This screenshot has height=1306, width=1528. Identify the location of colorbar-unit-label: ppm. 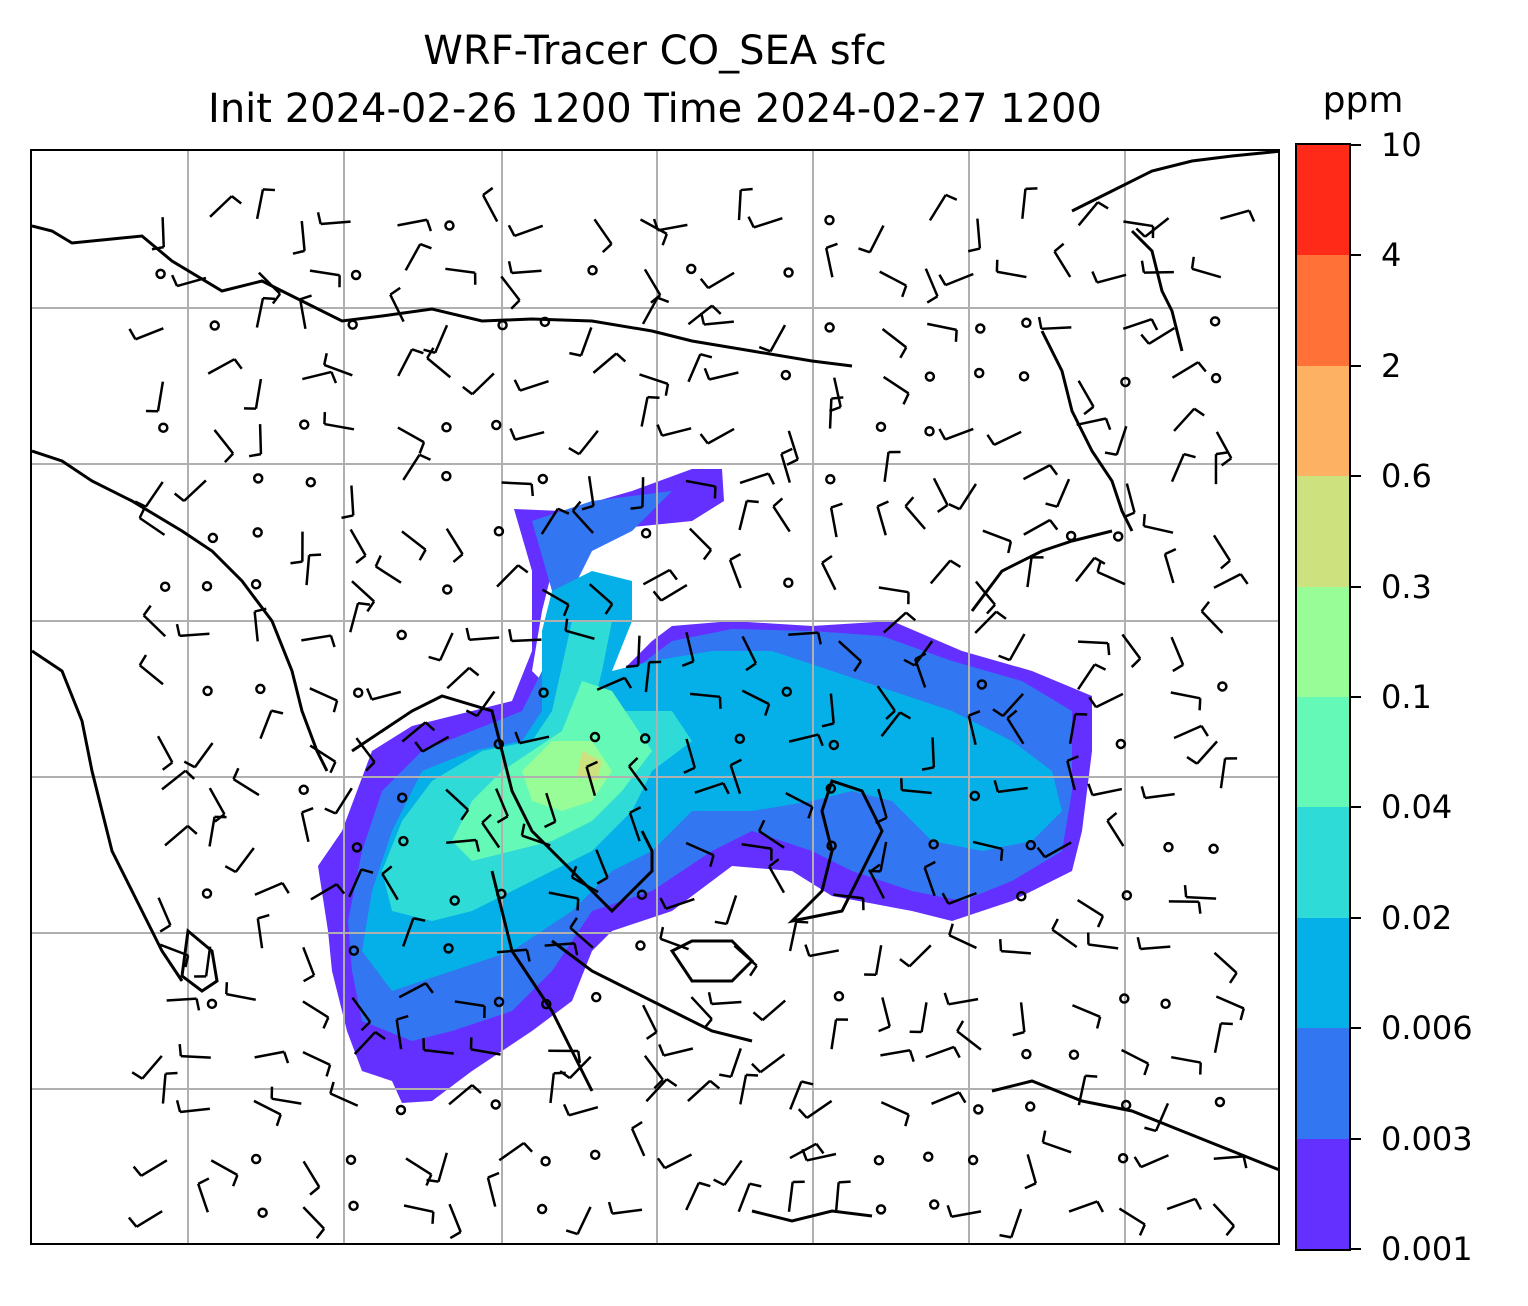
(1363, 100).